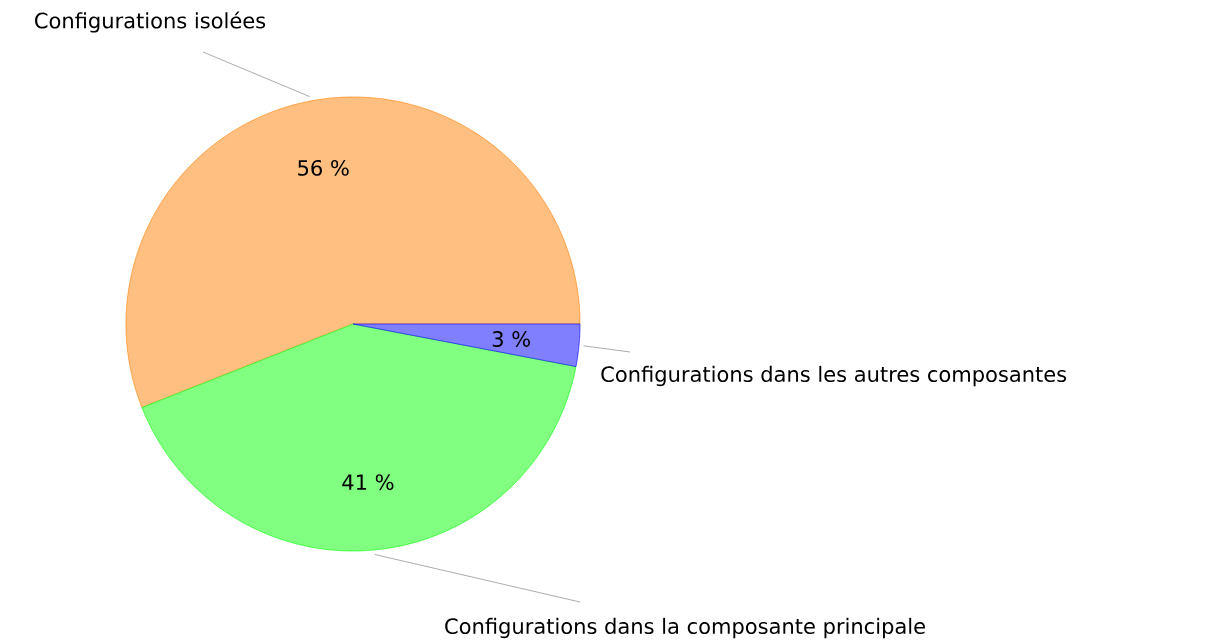  I want to click on data-label: 41 %, so click(368, 482).